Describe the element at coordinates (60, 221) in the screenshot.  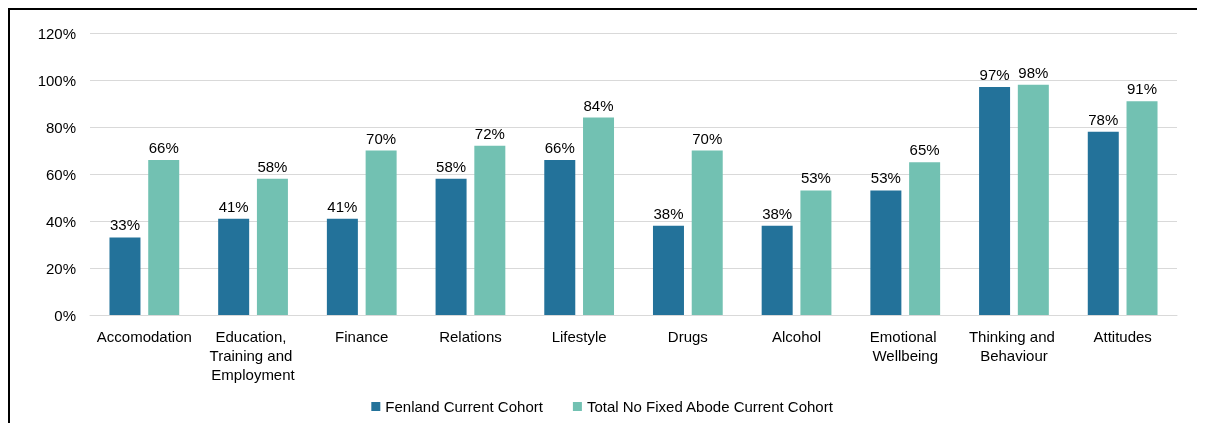
I see `y-tick-label: 40%` at that location.